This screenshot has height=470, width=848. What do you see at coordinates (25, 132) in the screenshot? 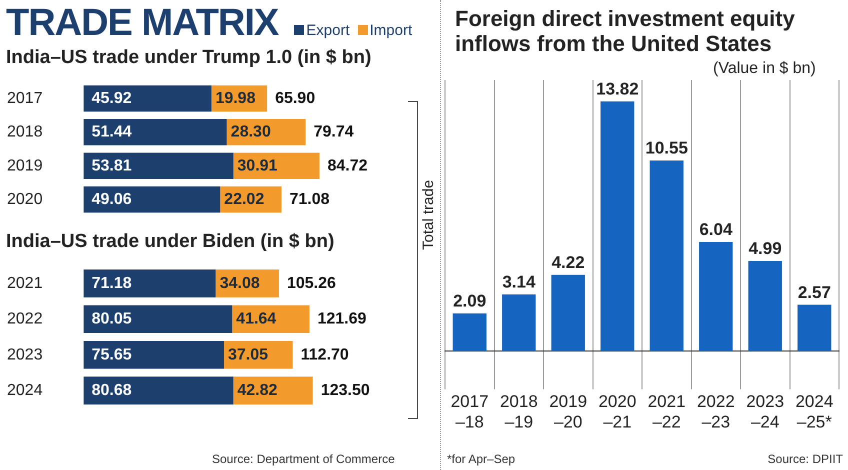
I see `y-tick-label: 2018` at bounding box center [25, 132].